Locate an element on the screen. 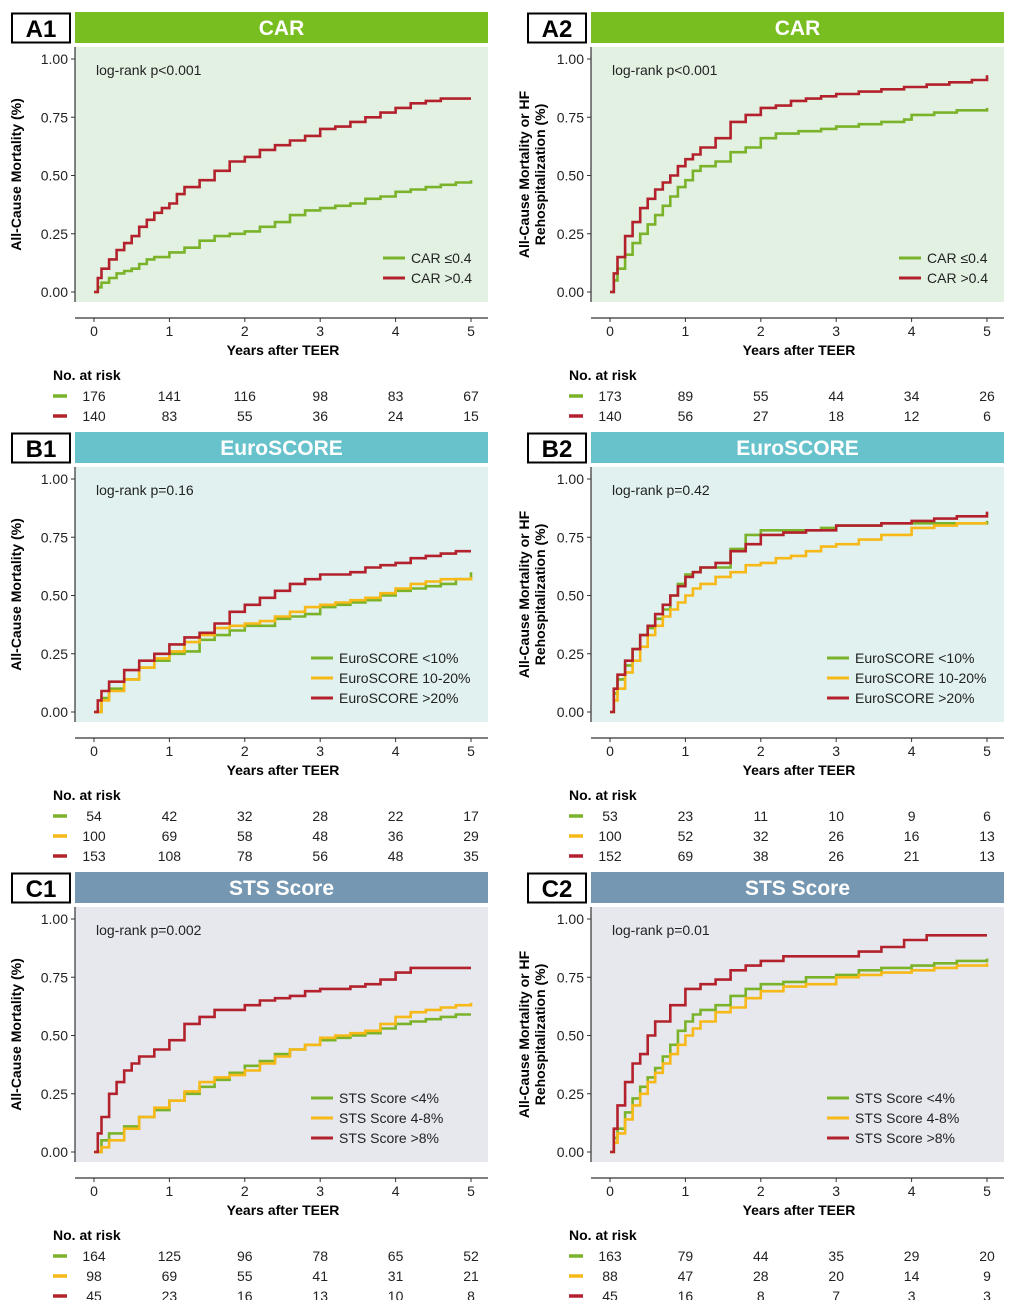 Image resolution: width=1020 pixels, height=1300 pixels. log-rank-pvalue: log-rank p<0.001 is located at coordinates (149, 70).